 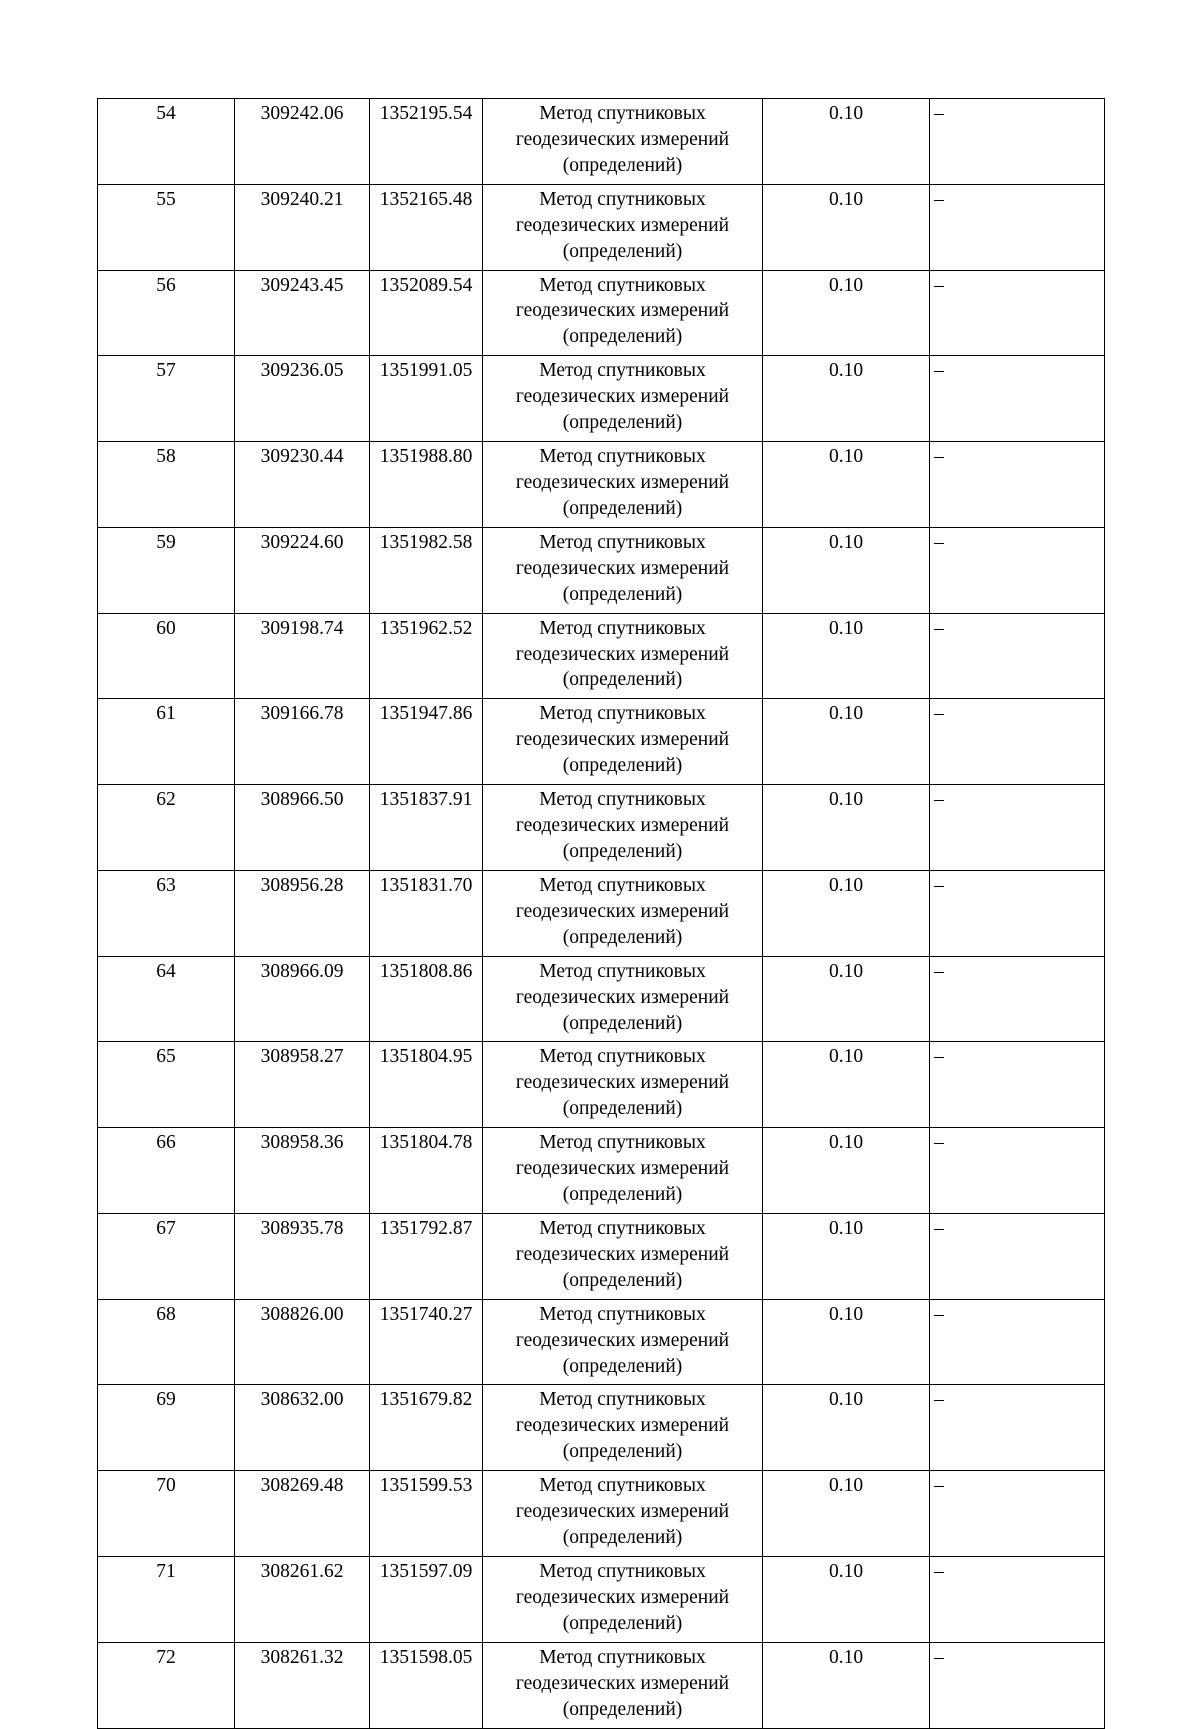 I want to click on cell-point-number: 69, so click(x=166, y=1428).